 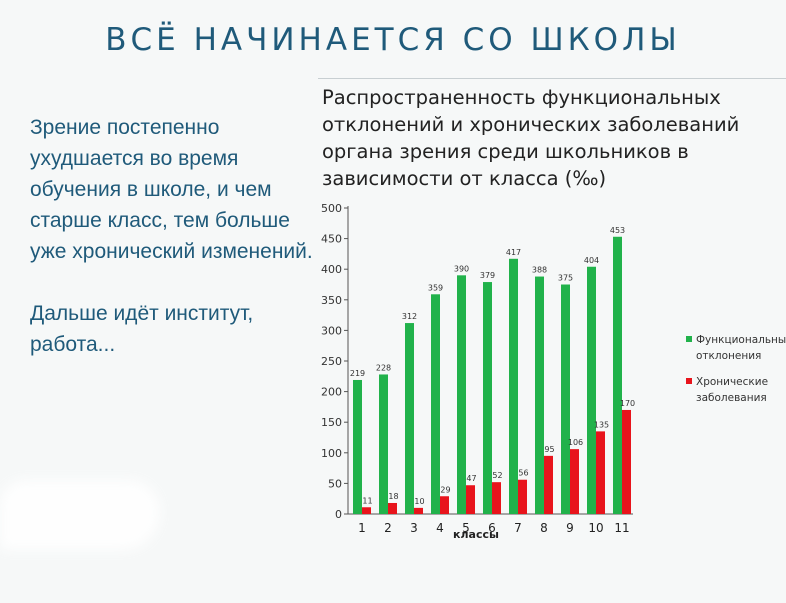 What do you see at coordinates (523, 473) in the screenshot?
I see `data-label-chronic: 56` at bounding box center [523, 473].